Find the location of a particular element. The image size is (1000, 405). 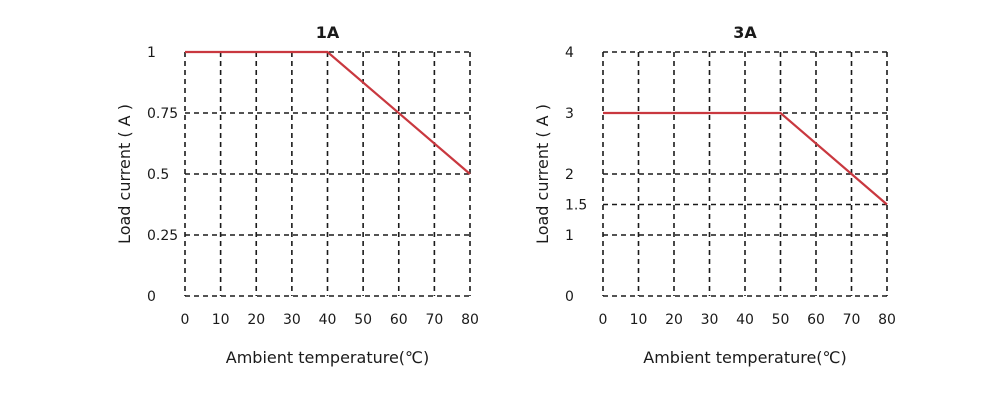

y-tick-label: 0.5 is located at coordinates (158, 175).